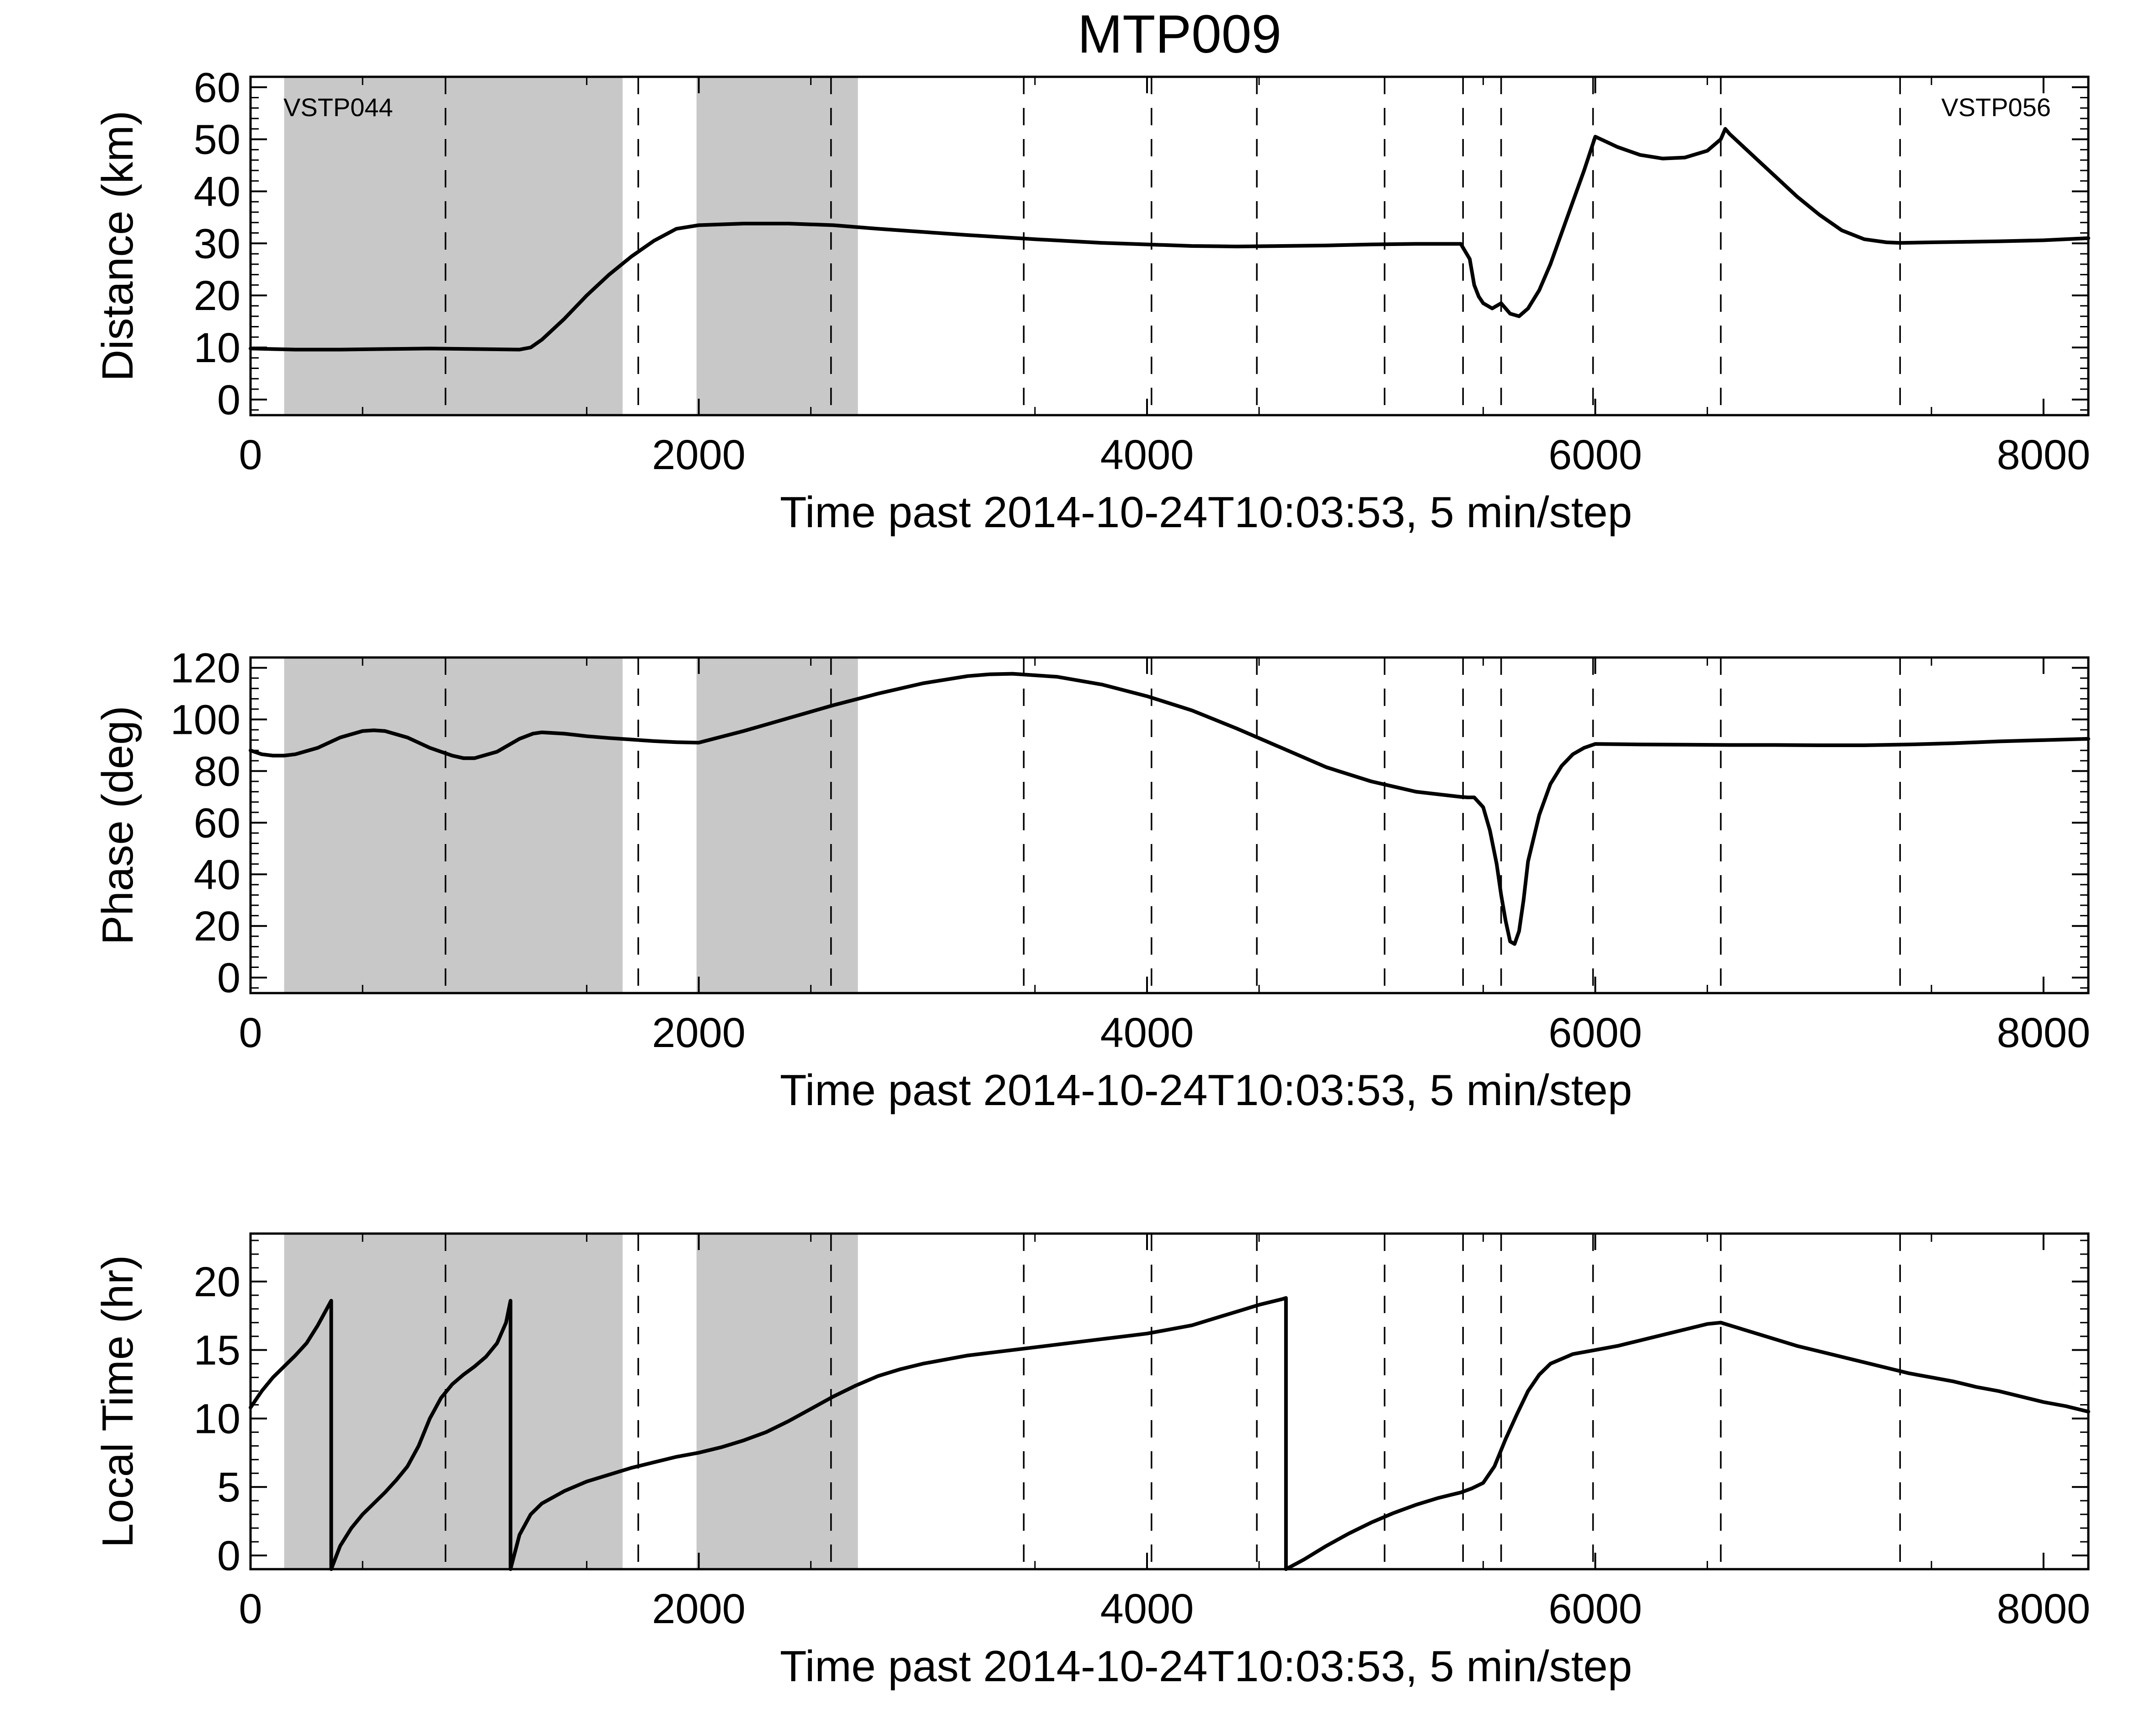 The width and height of the screenshot is (2156, 1726). Describe the element at coordinates (338, 107) in the screenshot. I see `vstp-annotation: VSTP044` at that location.